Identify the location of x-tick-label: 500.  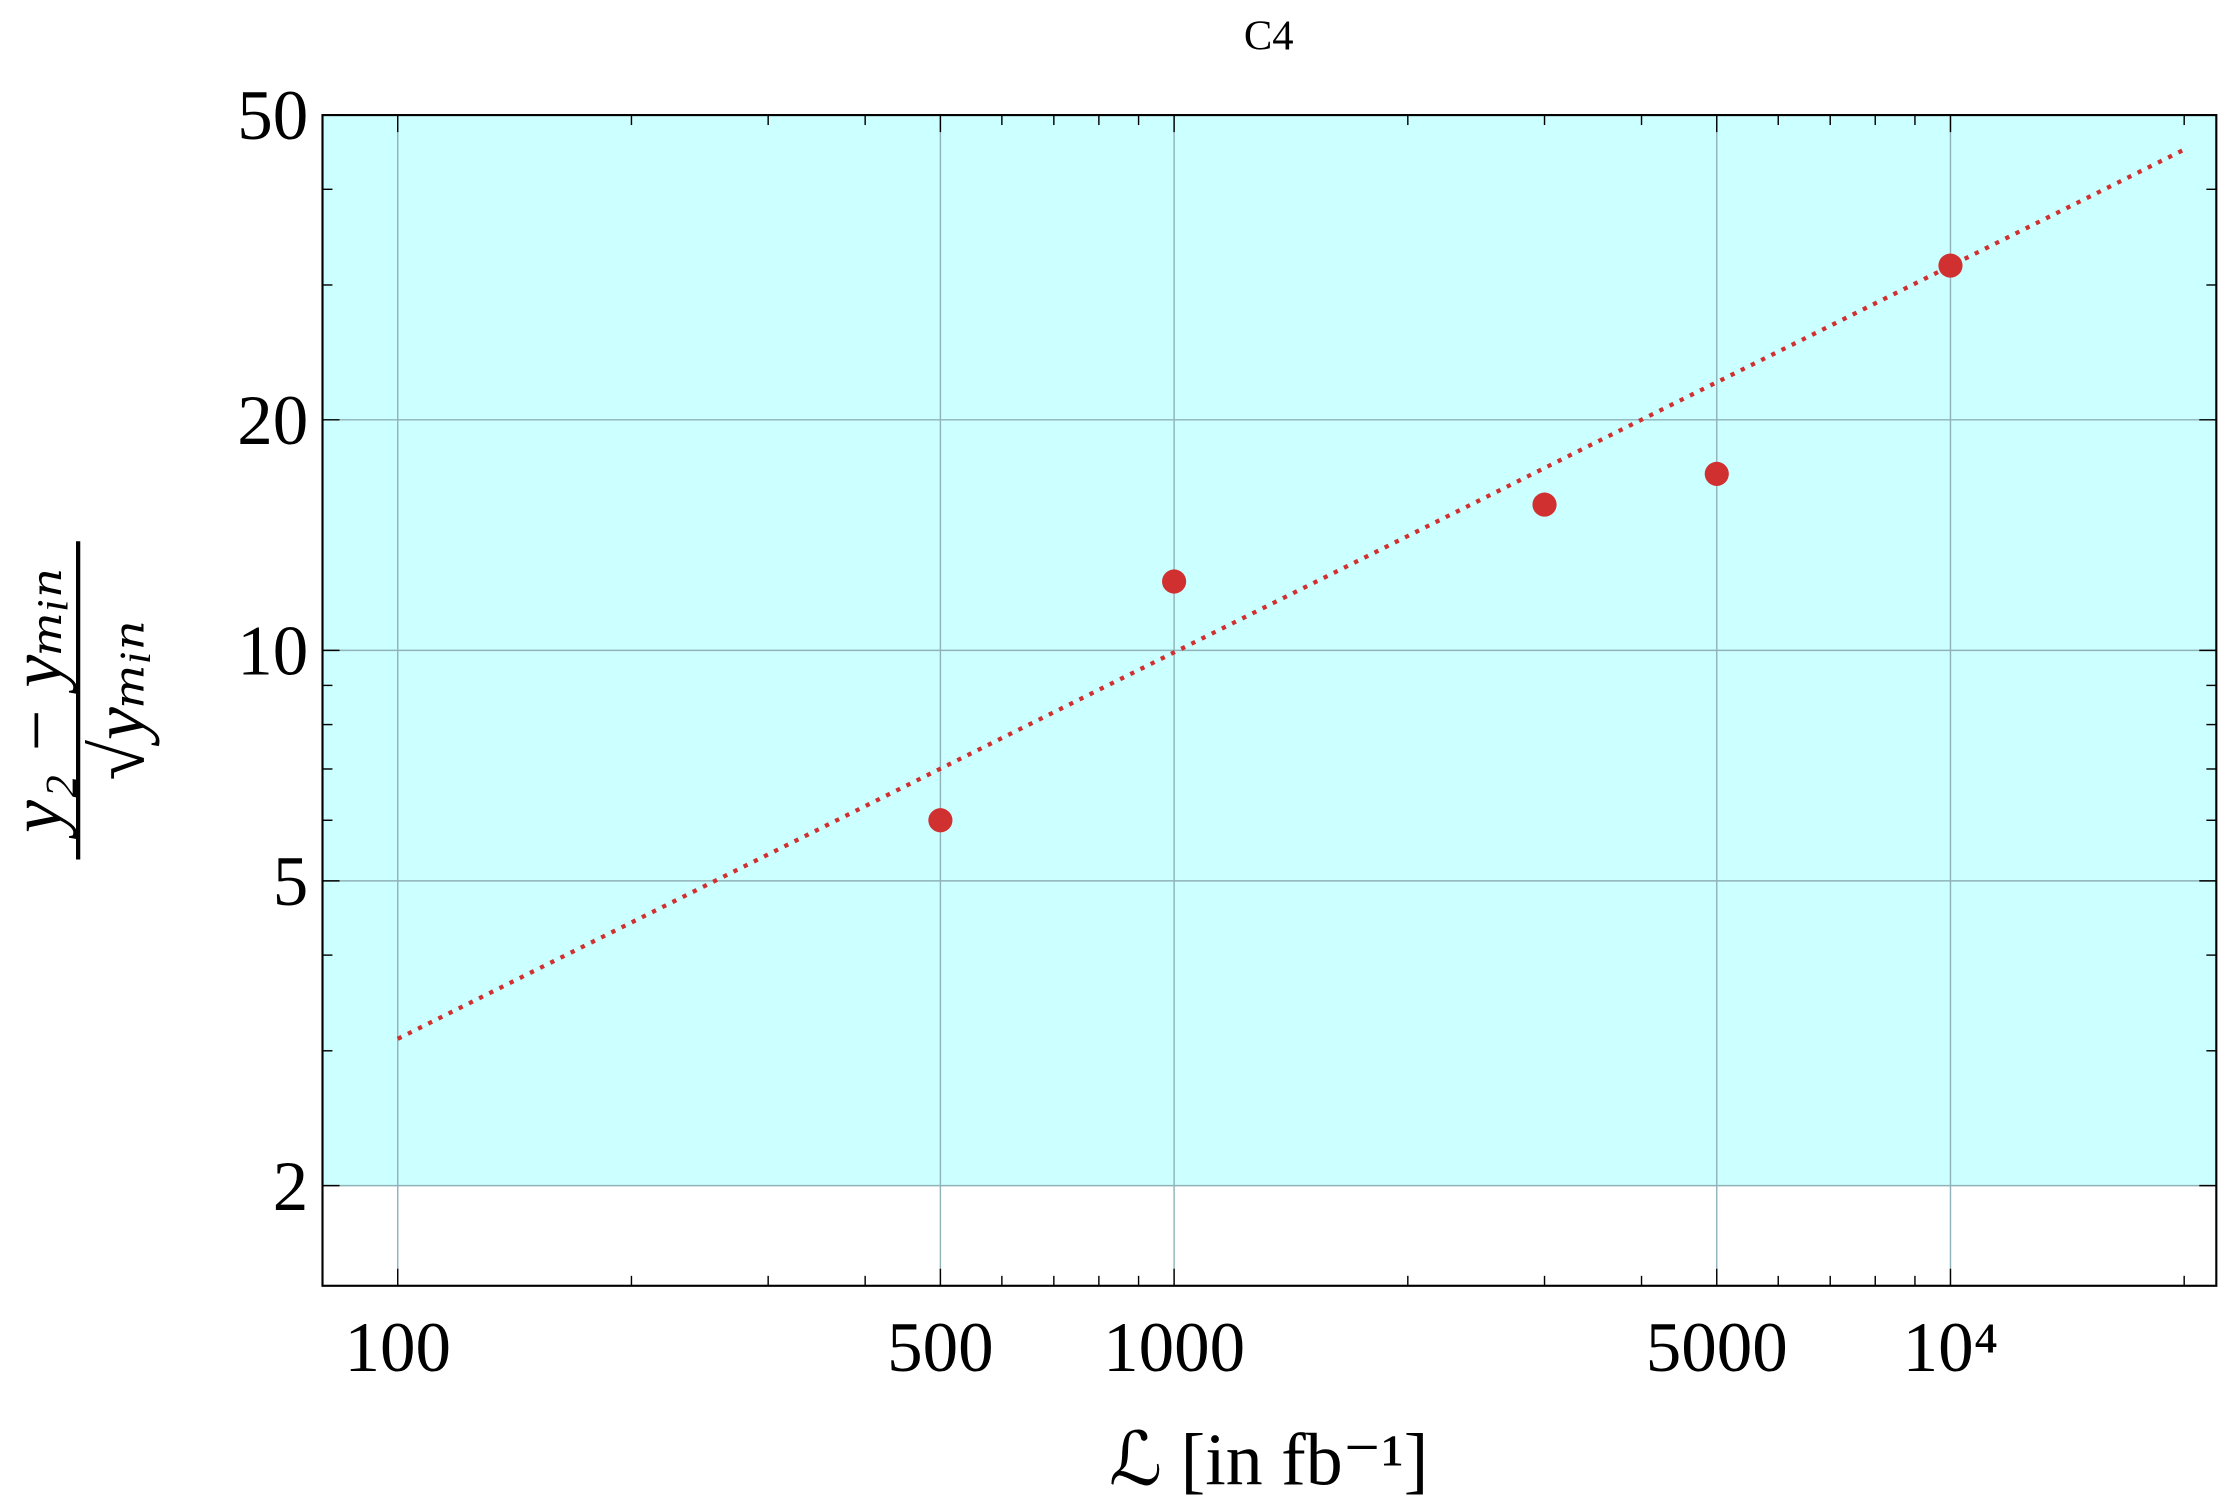
(940, 1348).